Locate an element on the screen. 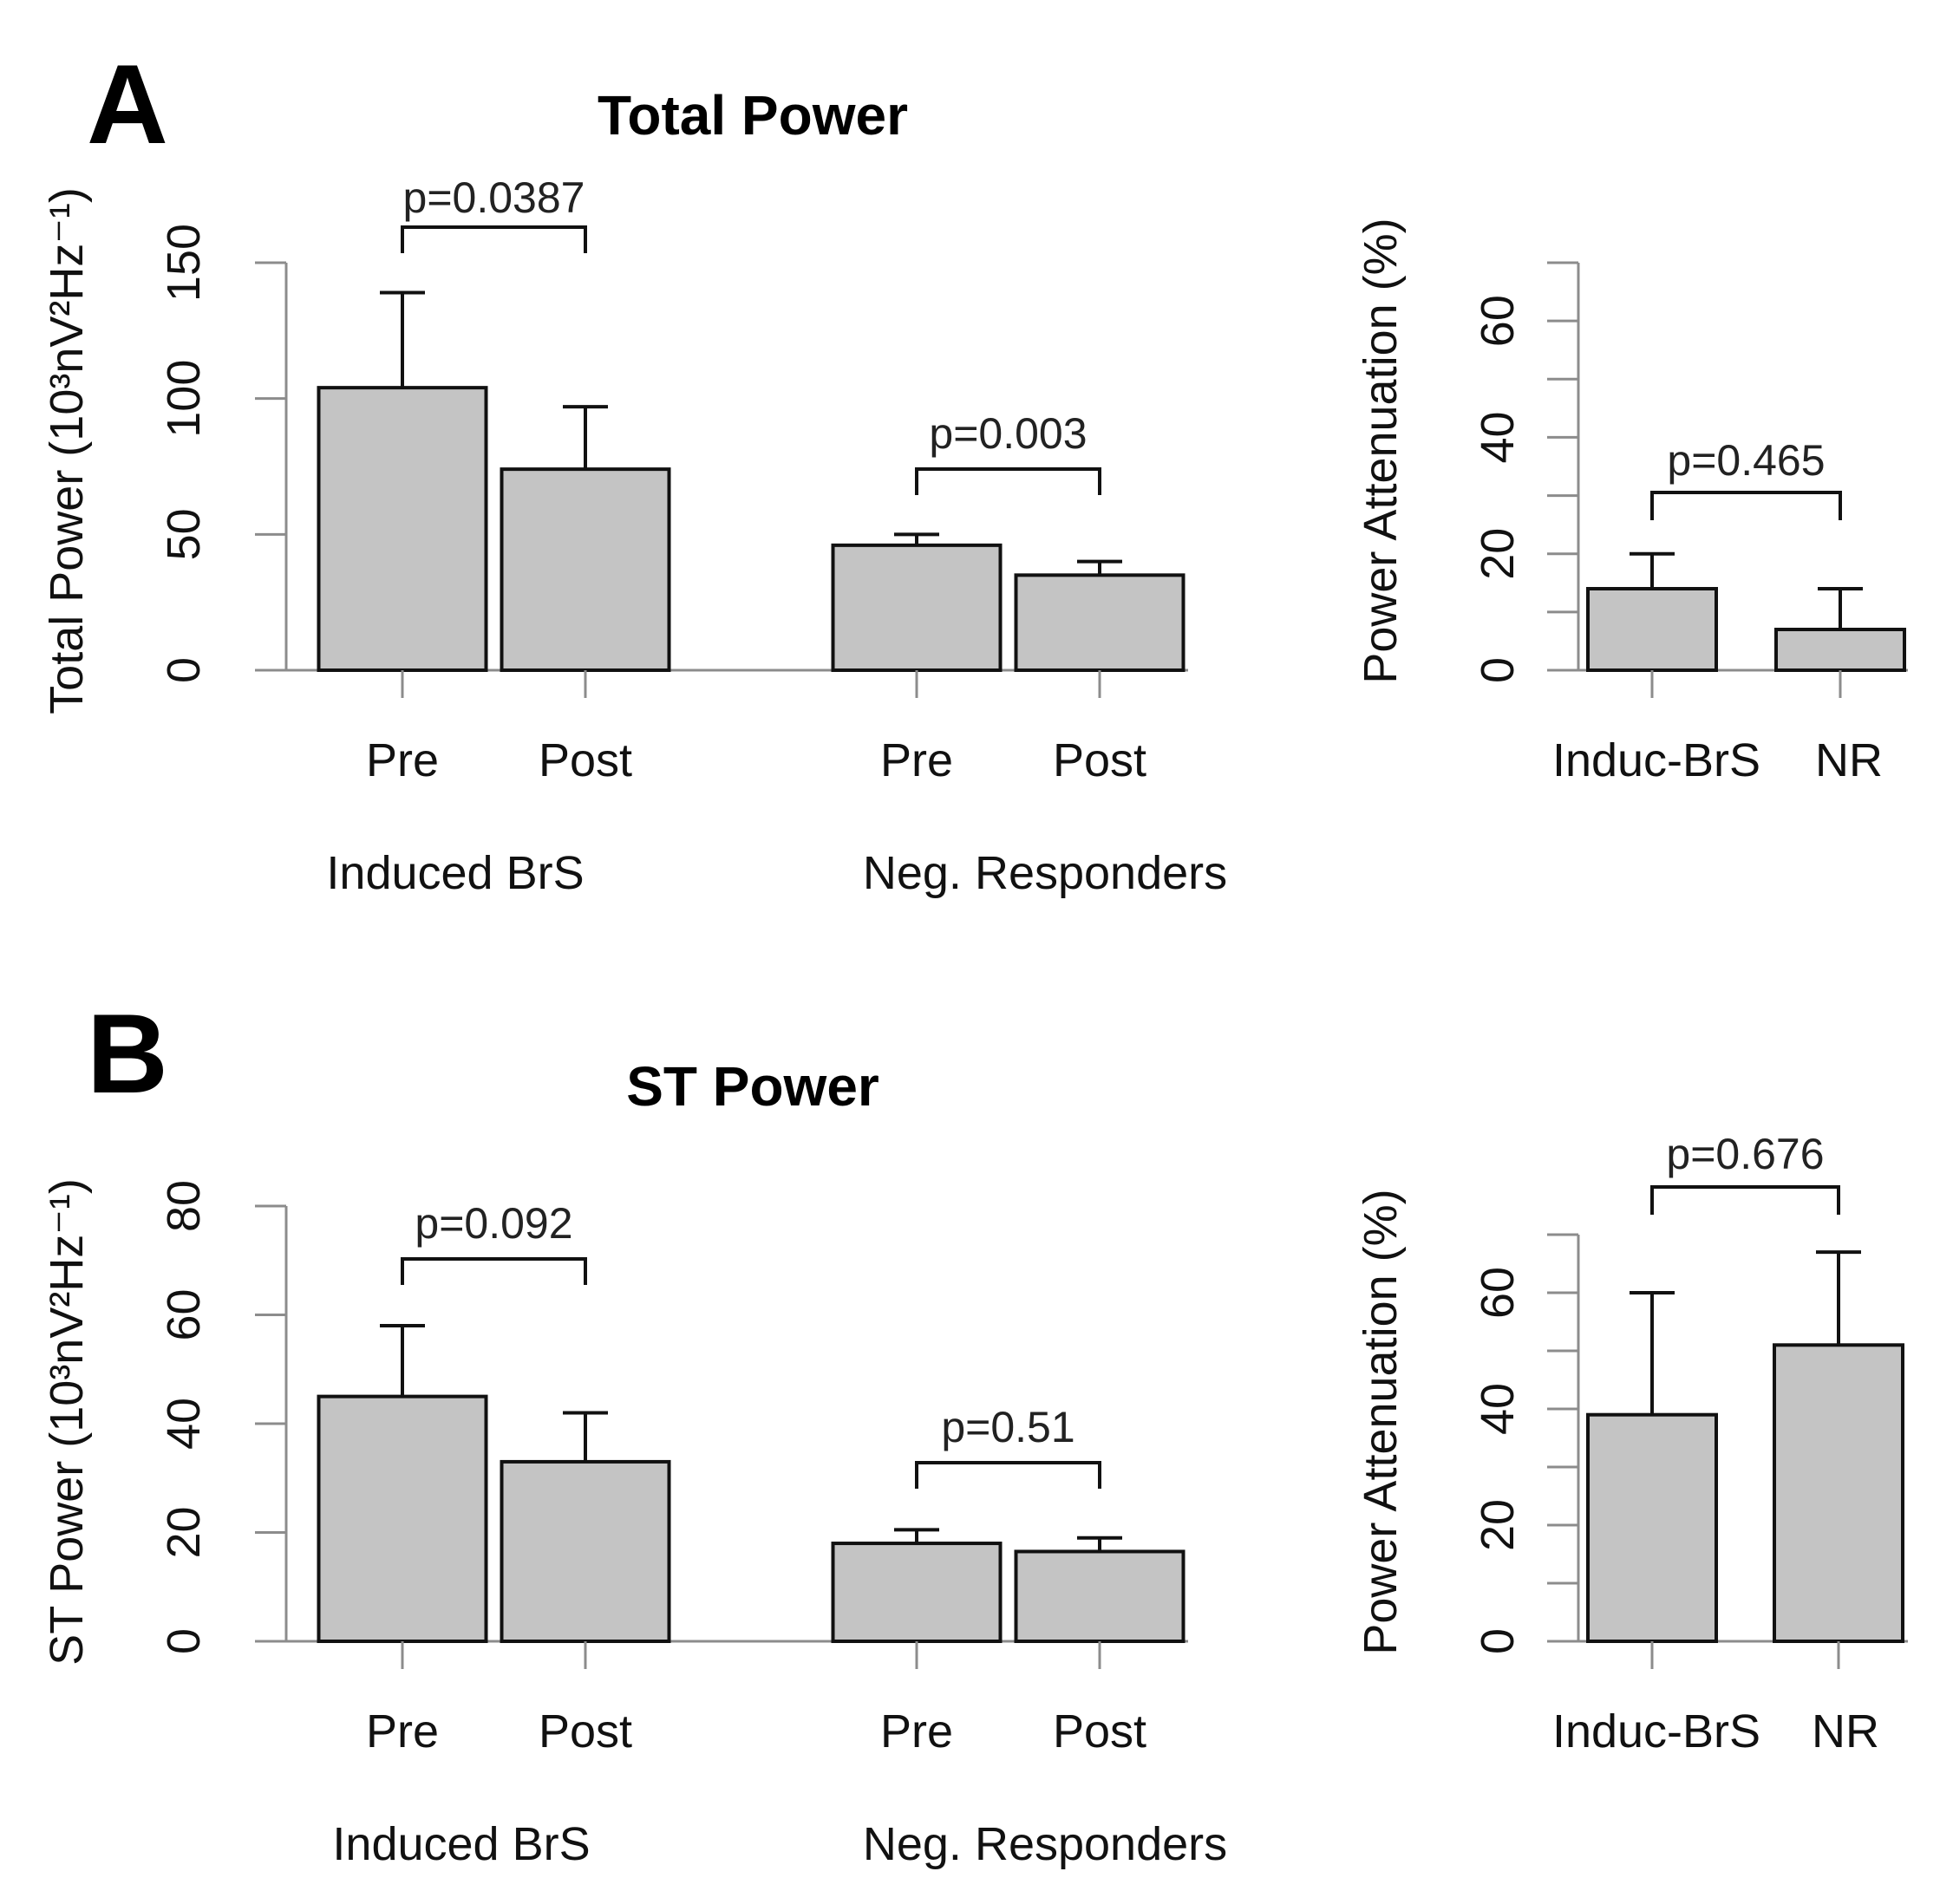 This screenshot has width=1953, height=1904. panel-letter-b: B is located at coordinates (128, 1053).